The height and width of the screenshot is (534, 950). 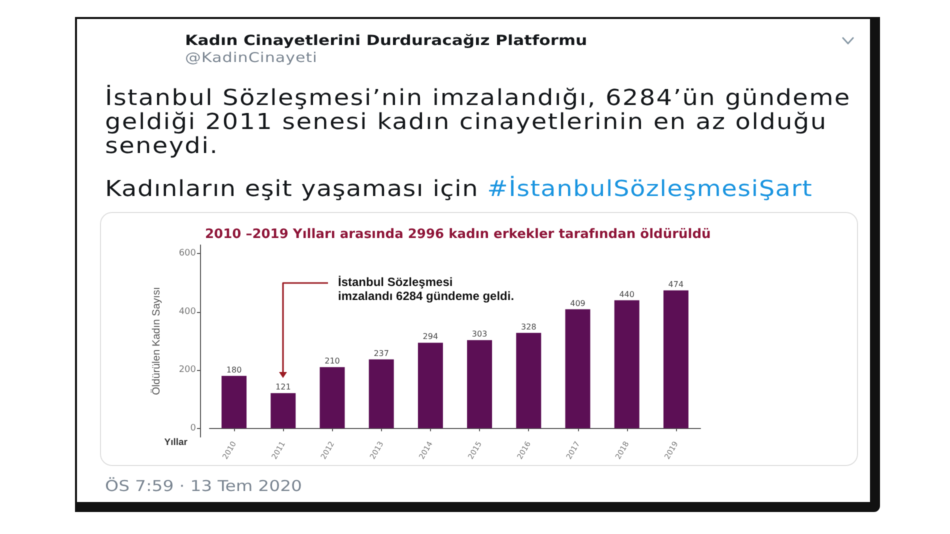 I want to click on data-label: 210, so click(x=332, y=361).